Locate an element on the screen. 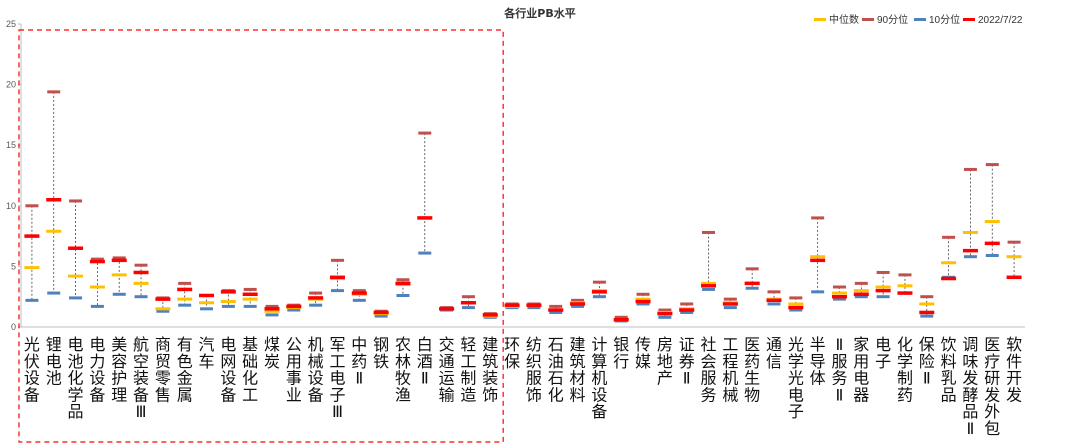  legend-label-median: 中位数 is located at coordinates (844, 19).